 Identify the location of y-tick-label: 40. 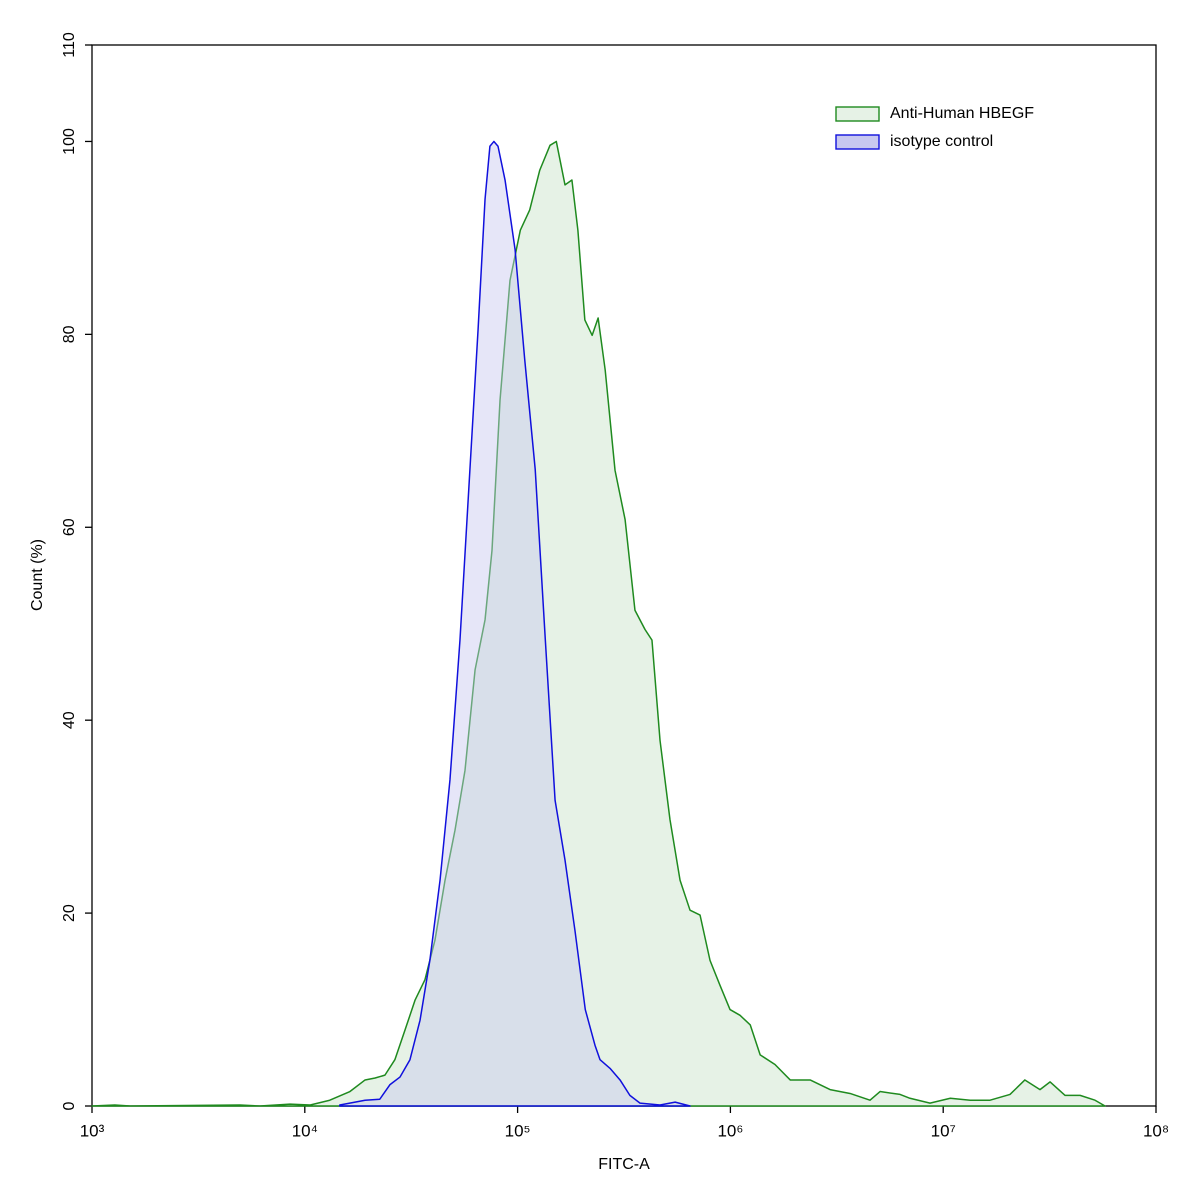
(69, 720).